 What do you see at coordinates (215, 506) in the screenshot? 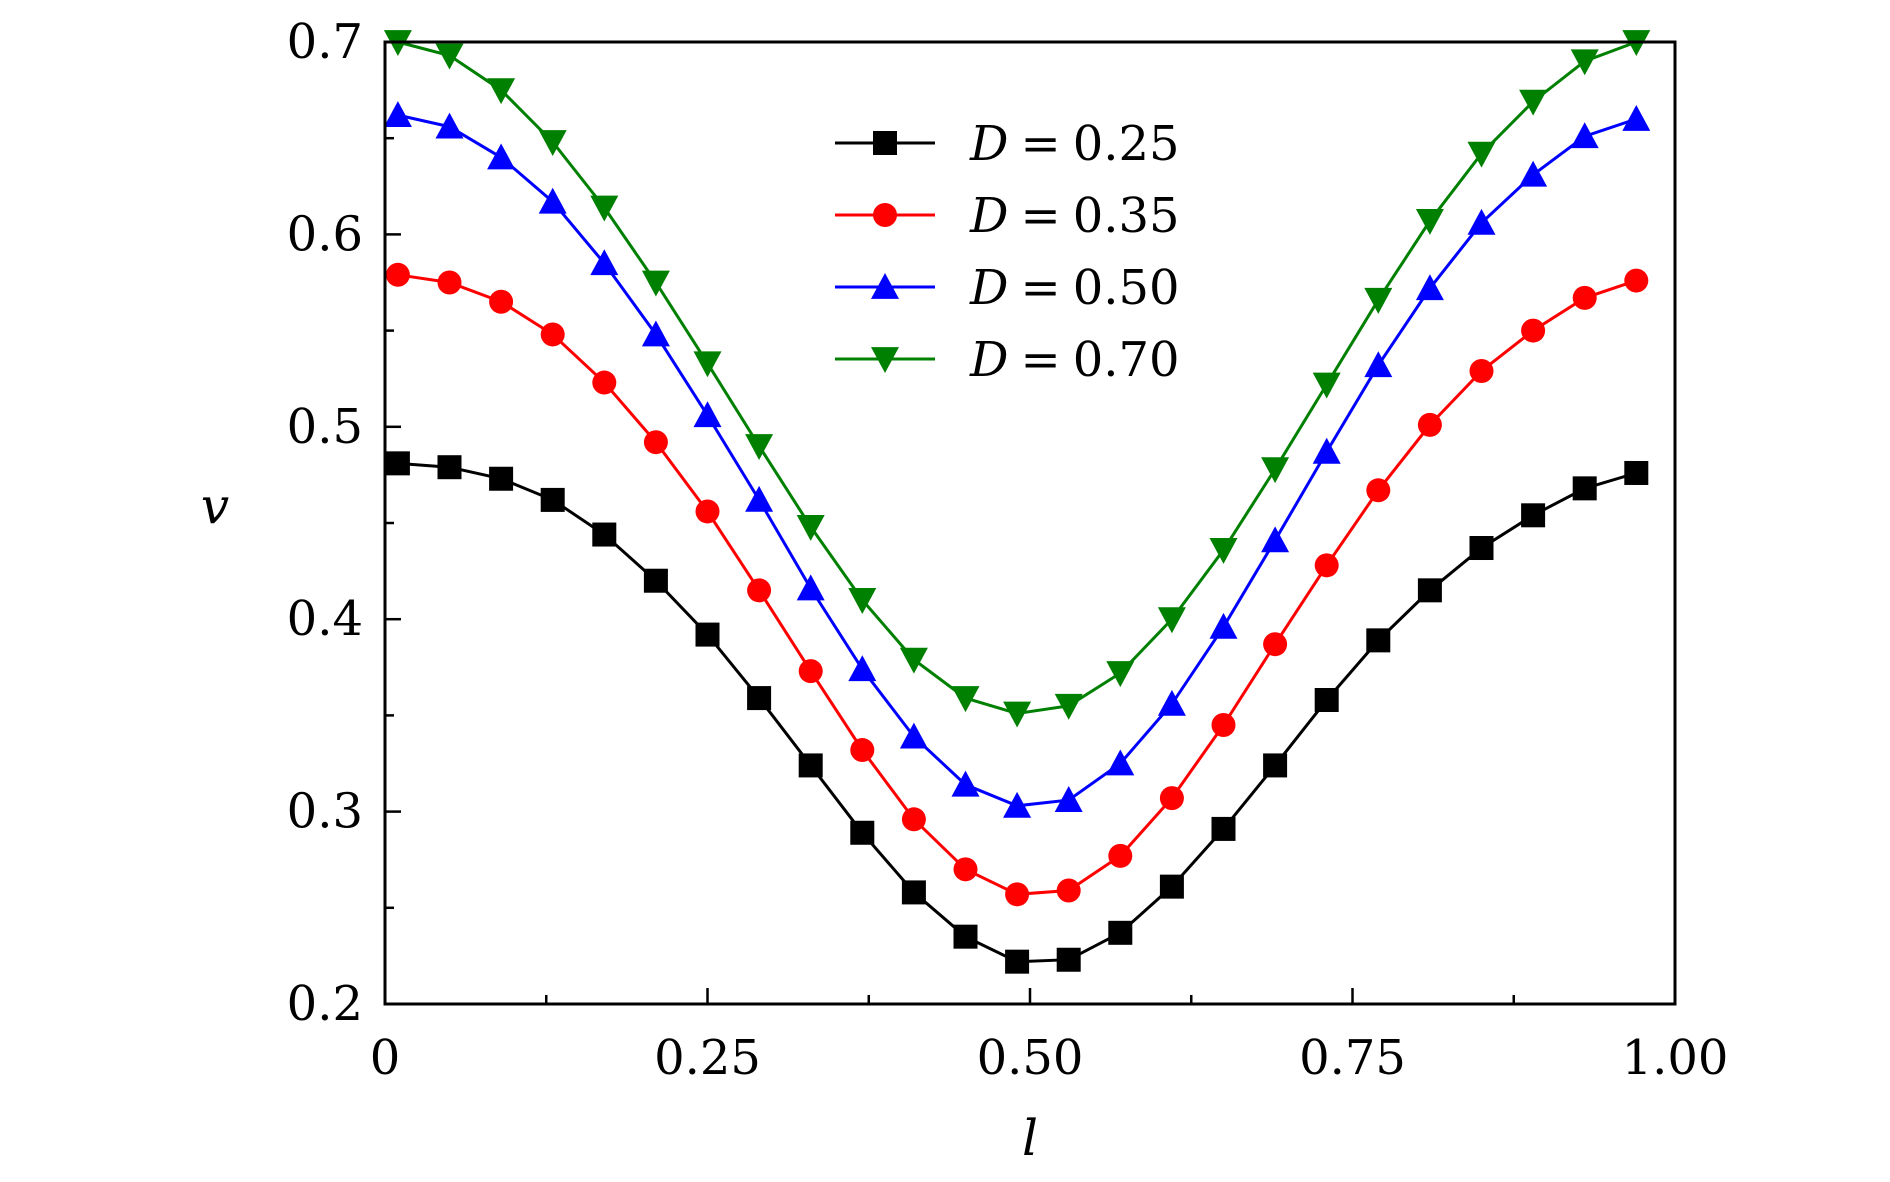
I see `y-axis-title: v` at bounding box center [215, 506].